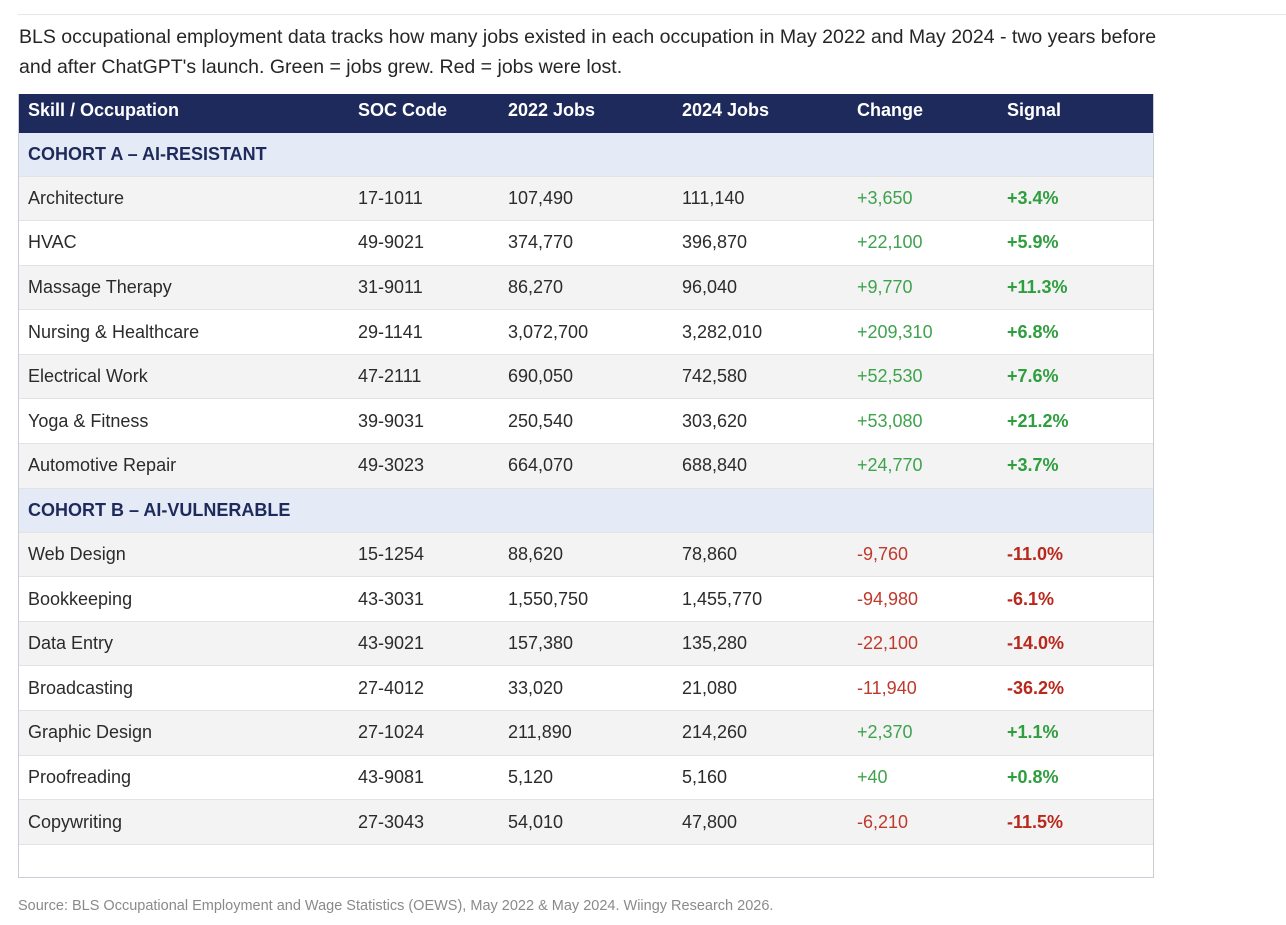 This screenshot has height=925, width=1286. I want to click on cell-2022-jobs: 211,890, so click(586, 733).